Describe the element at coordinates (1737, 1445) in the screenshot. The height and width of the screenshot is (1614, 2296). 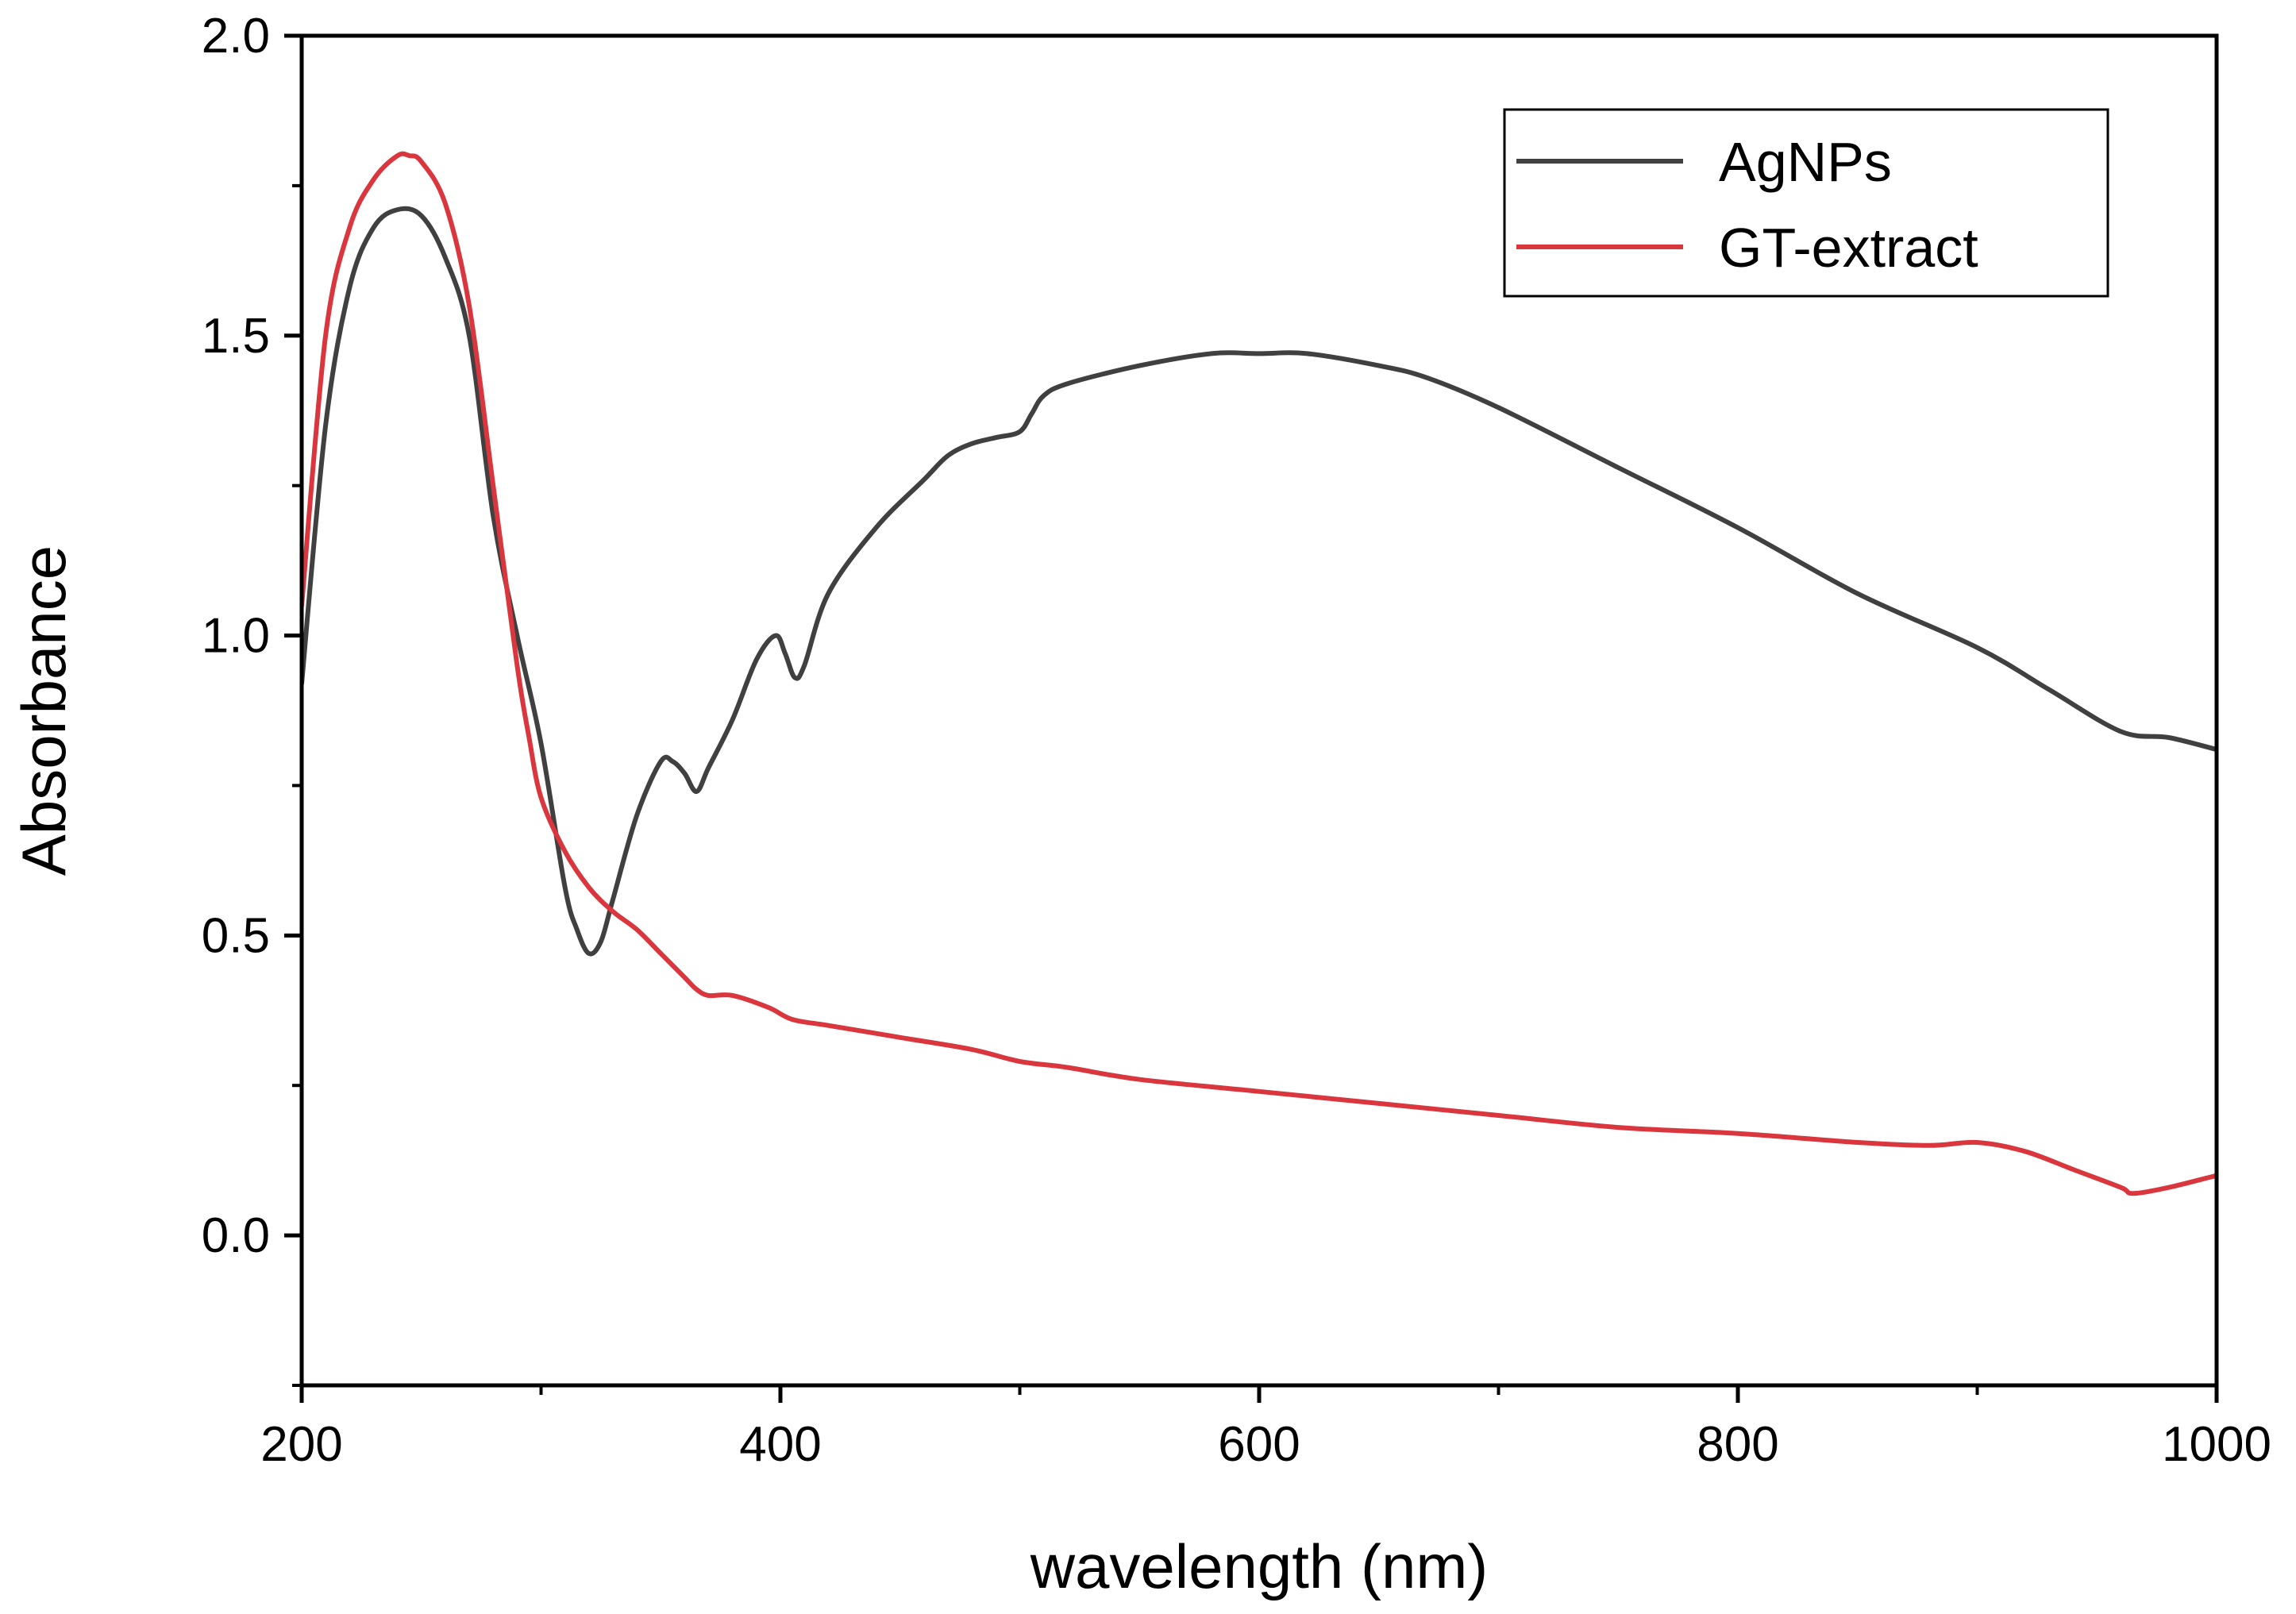
I see `x-tick-label-800: 800` at that location.